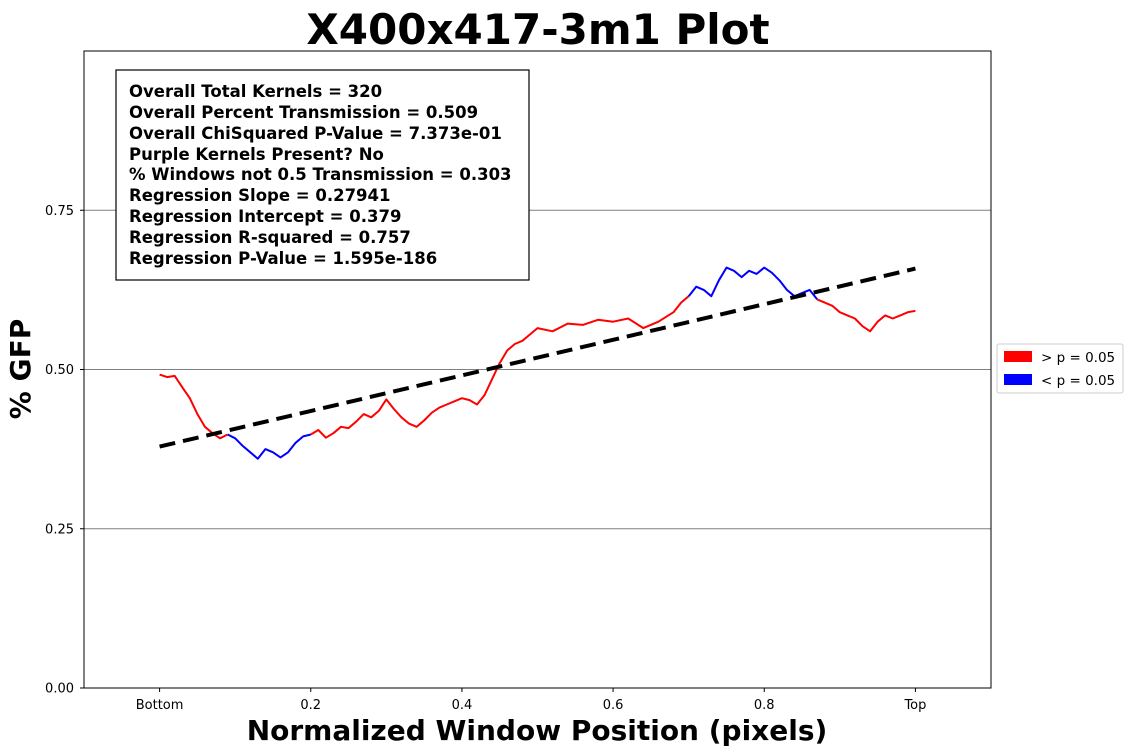 This screenshot has height=755, width=1133. I want to click on y-axis-label: % GFP, so click(20, 369).